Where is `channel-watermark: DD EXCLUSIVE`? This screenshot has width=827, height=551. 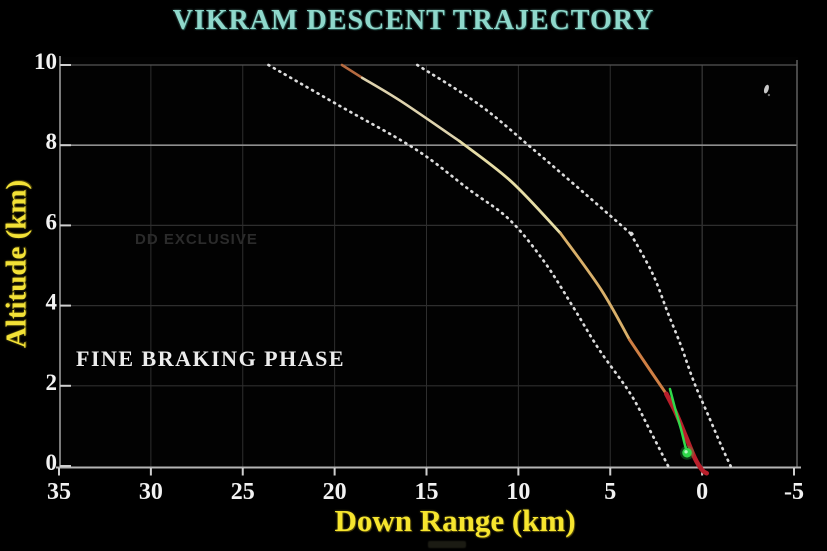 channel-watermark: DD EXCLUSIVE is located at coordinates (196, 239).